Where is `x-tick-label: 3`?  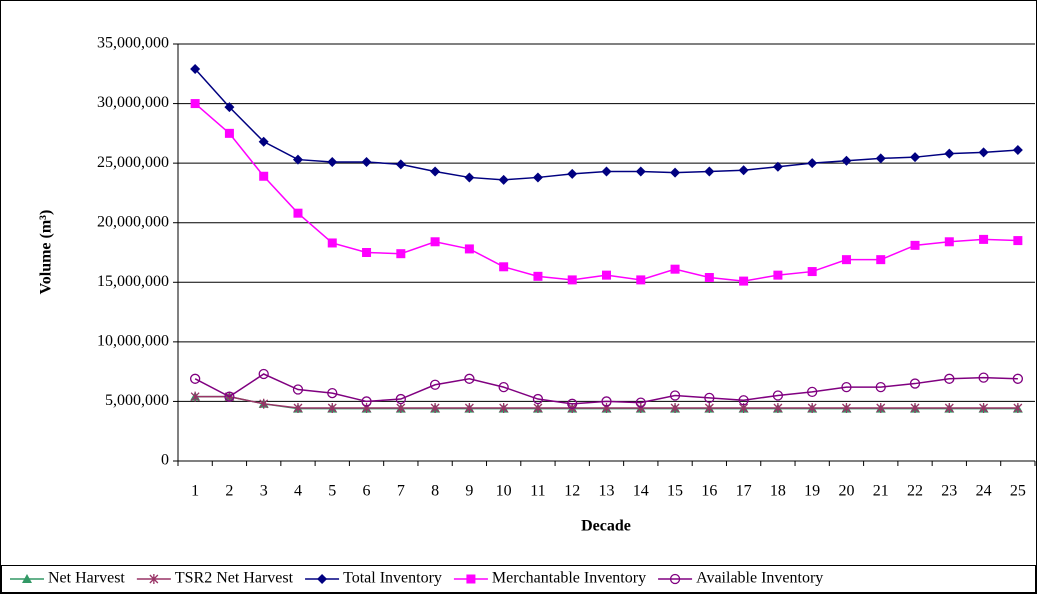
x-tick-label: 3 is located at coordinates (264, 491).